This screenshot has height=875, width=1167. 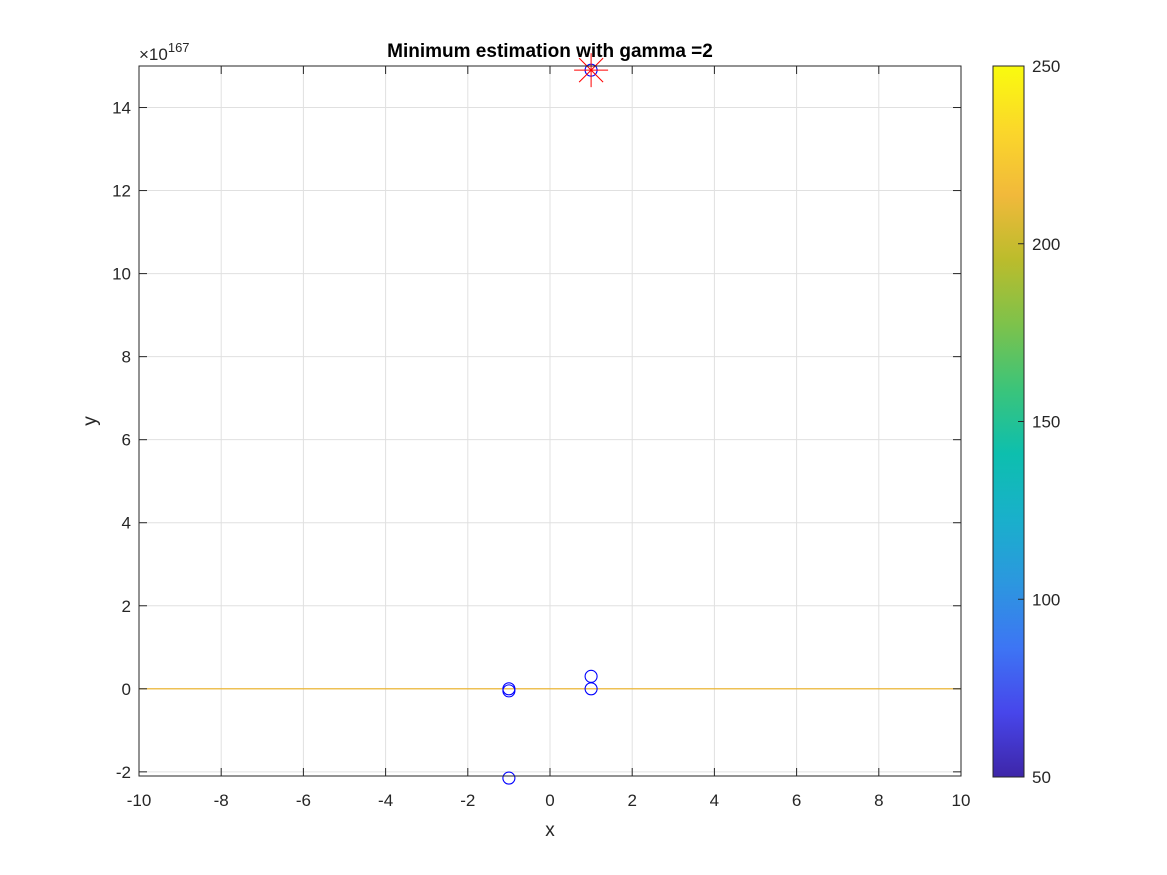 I want to click on y-tick-labels: -2 0 2 4 6 8 10 12 14, so click(x=121, y=440).